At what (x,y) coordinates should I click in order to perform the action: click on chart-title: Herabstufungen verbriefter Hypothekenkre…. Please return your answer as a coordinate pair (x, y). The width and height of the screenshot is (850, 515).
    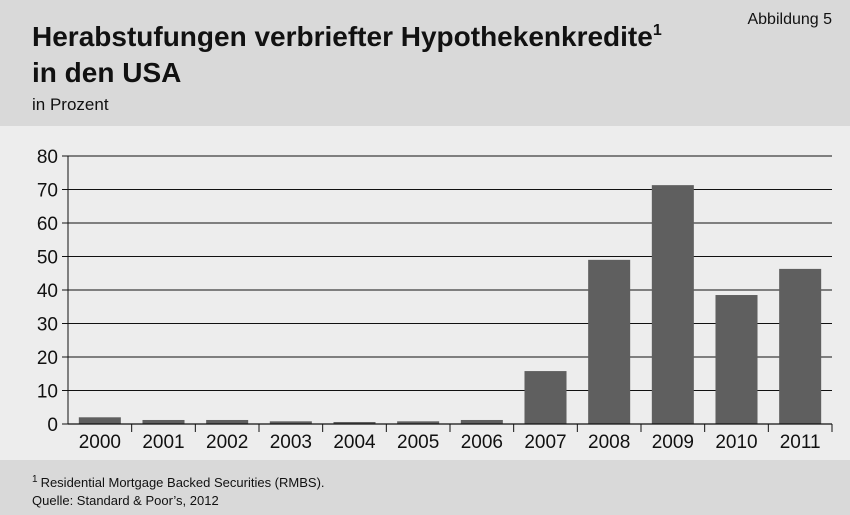
    Looking at the image, I should click on (347, 36).